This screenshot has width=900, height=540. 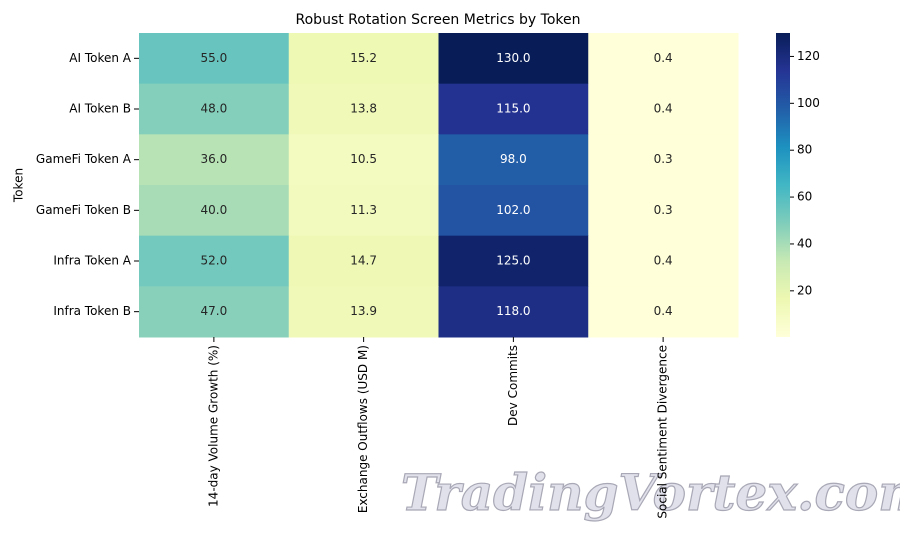 I want to click on x-tick-label: Social Sentiment Divergence, so click(x=663, y=432).